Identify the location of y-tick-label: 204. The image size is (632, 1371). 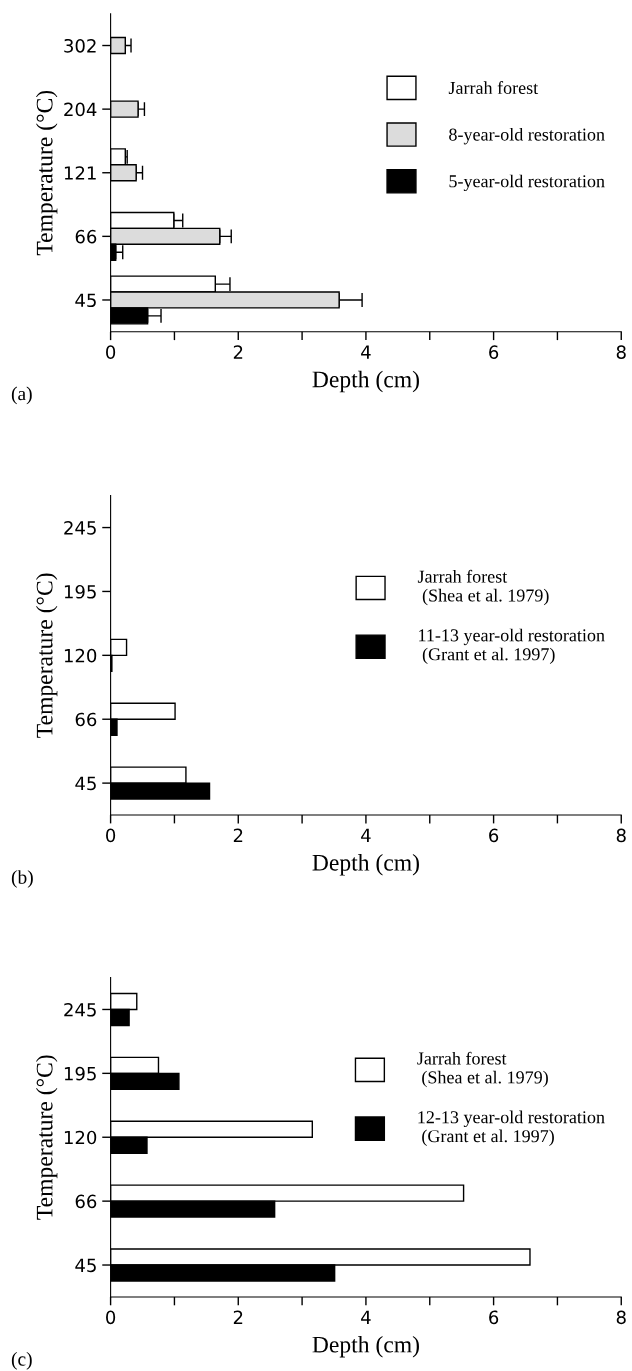
(80, 109).